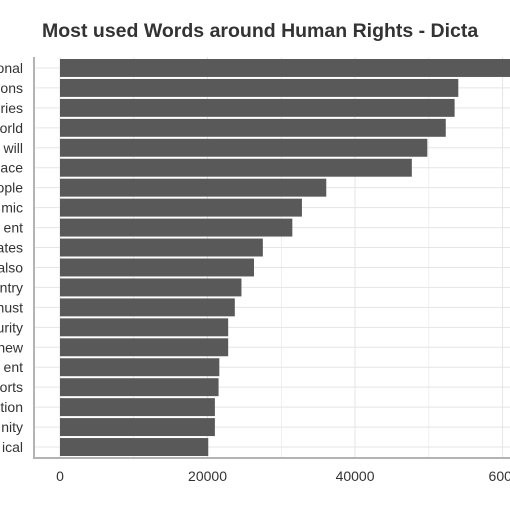 Image resolution: width=510 pixels, height=510 pixels. Describe the element at coordinates (13, 148) in the screenshot. I see `y-tick-label: will` at that location.